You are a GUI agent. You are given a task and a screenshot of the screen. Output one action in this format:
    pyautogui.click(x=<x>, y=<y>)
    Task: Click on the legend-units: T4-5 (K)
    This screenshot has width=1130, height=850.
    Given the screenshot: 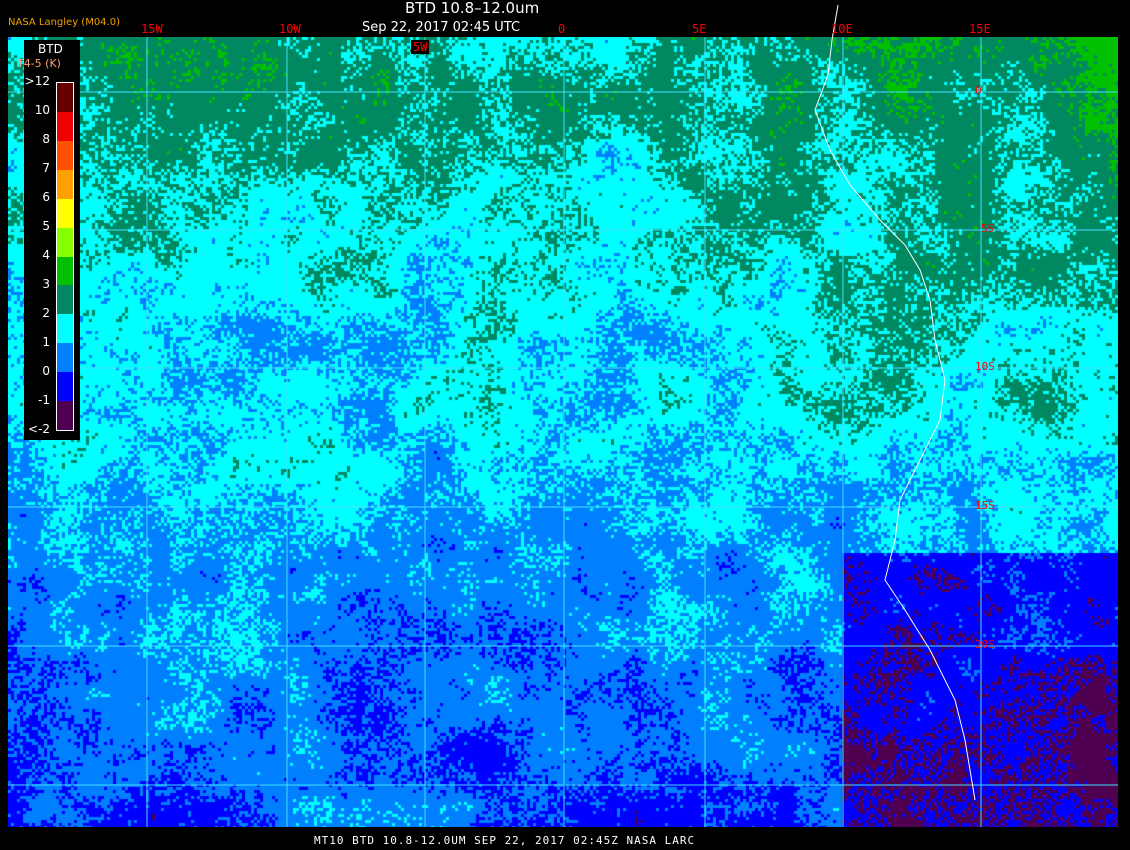 What is the action you would take?
    pyautogui.click(x=39, y=63)
    